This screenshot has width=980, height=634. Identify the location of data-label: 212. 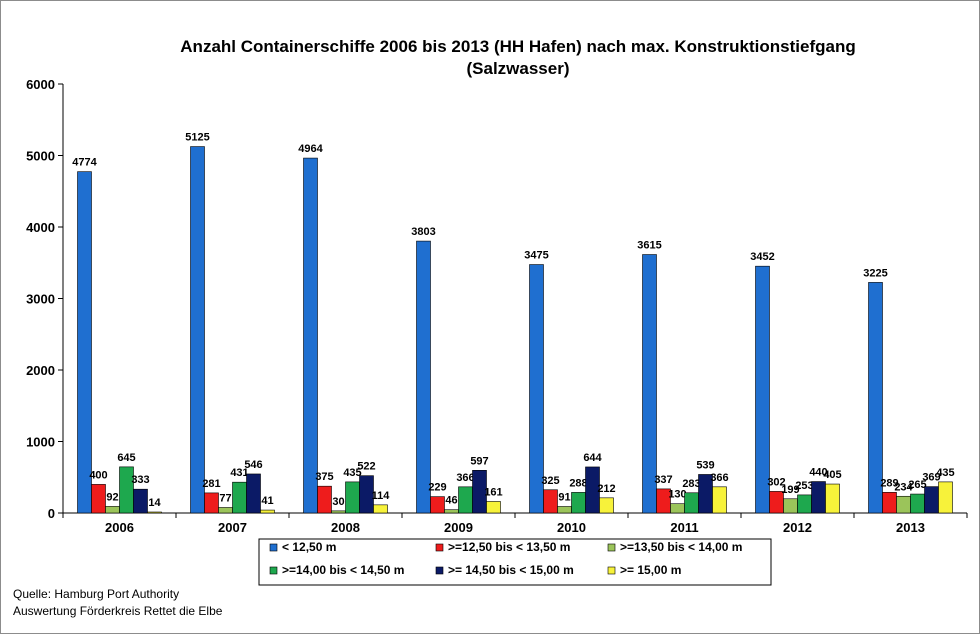
(606, 489).